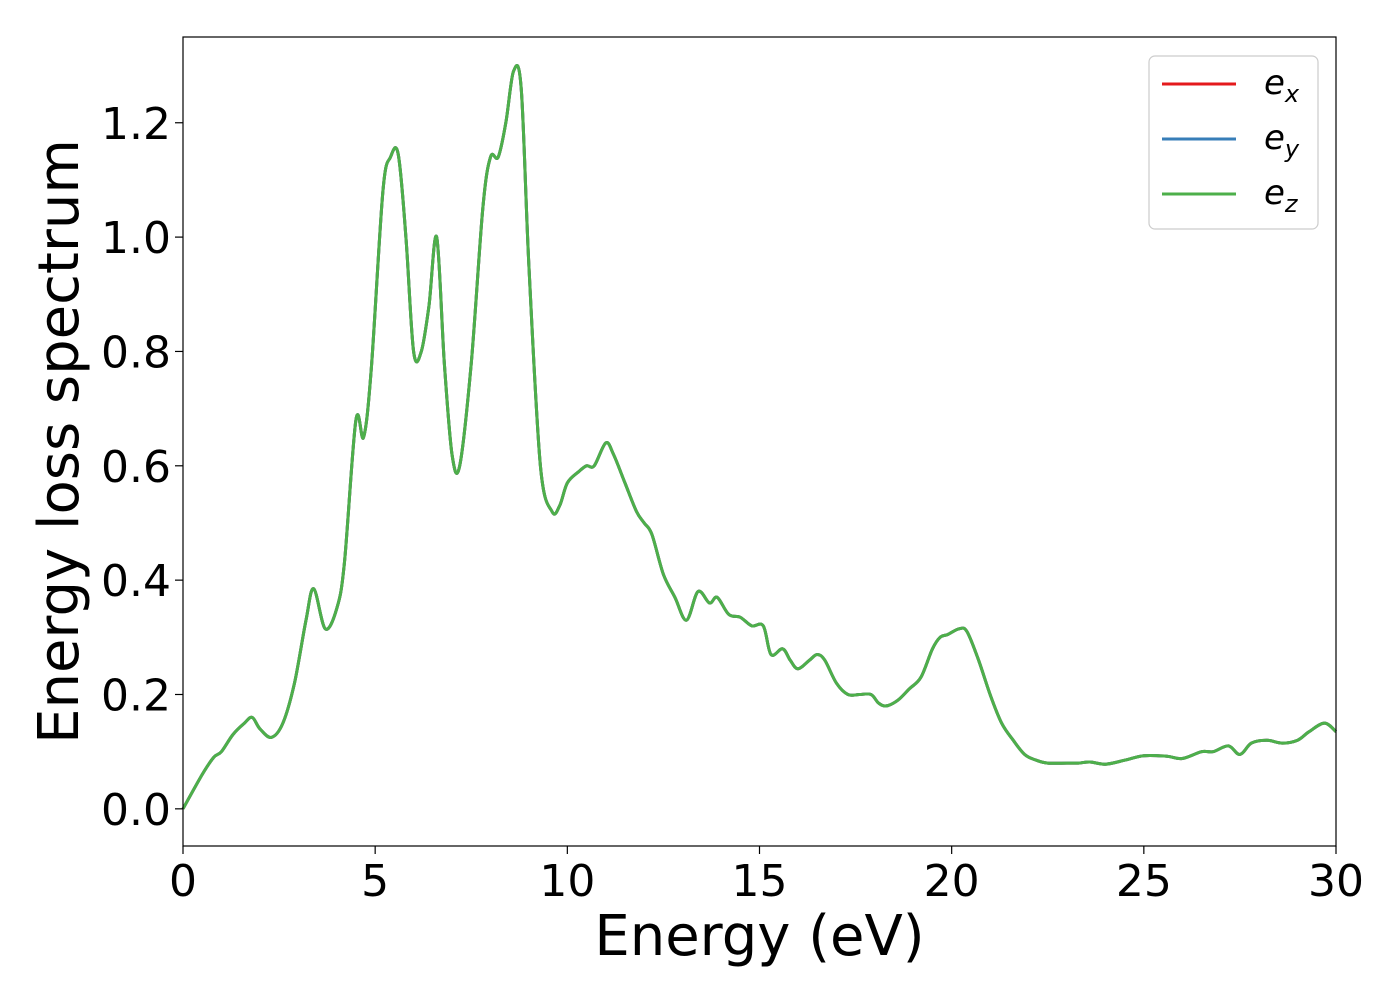 The height and width of the screenshot is (1000, 1400). I want to click on x-tick-label: 20, so click(952, 881).